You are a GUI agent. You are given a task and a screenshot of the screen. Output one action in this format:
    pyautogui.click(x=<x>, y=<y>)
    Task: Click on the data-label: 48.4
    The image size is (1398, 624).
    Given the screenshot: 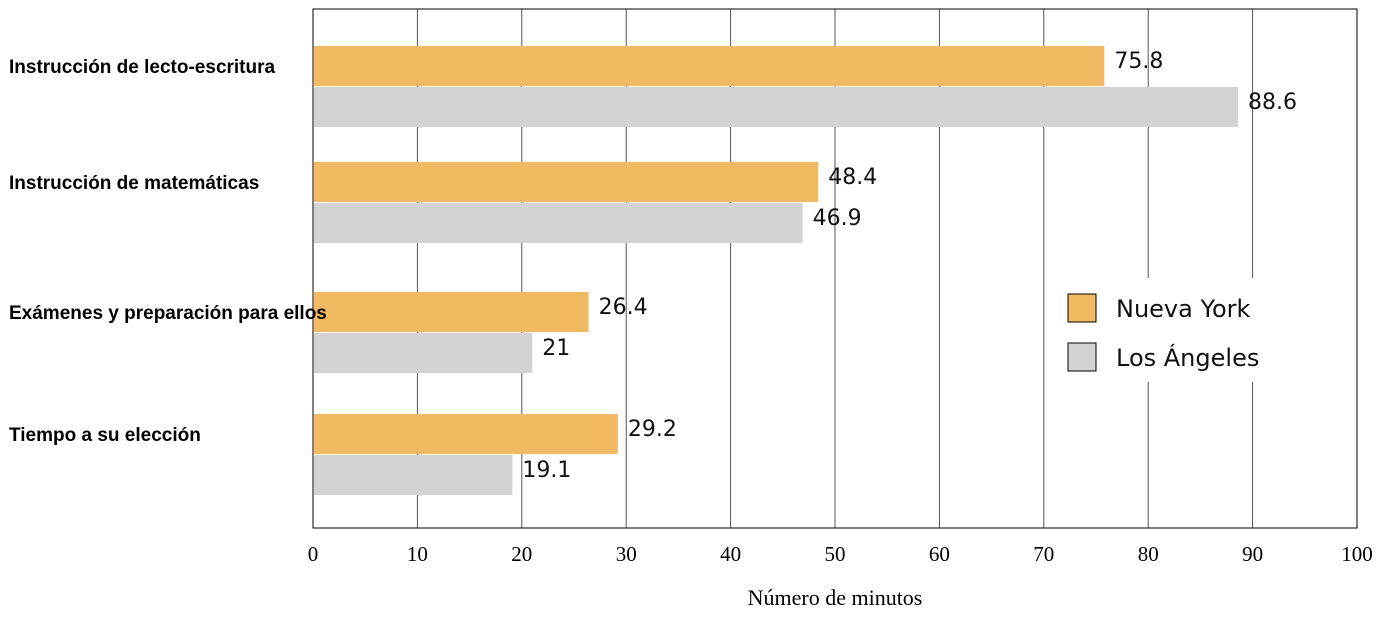 What is the action you would take?
    pyautogui.click(x=852, y=177)
    